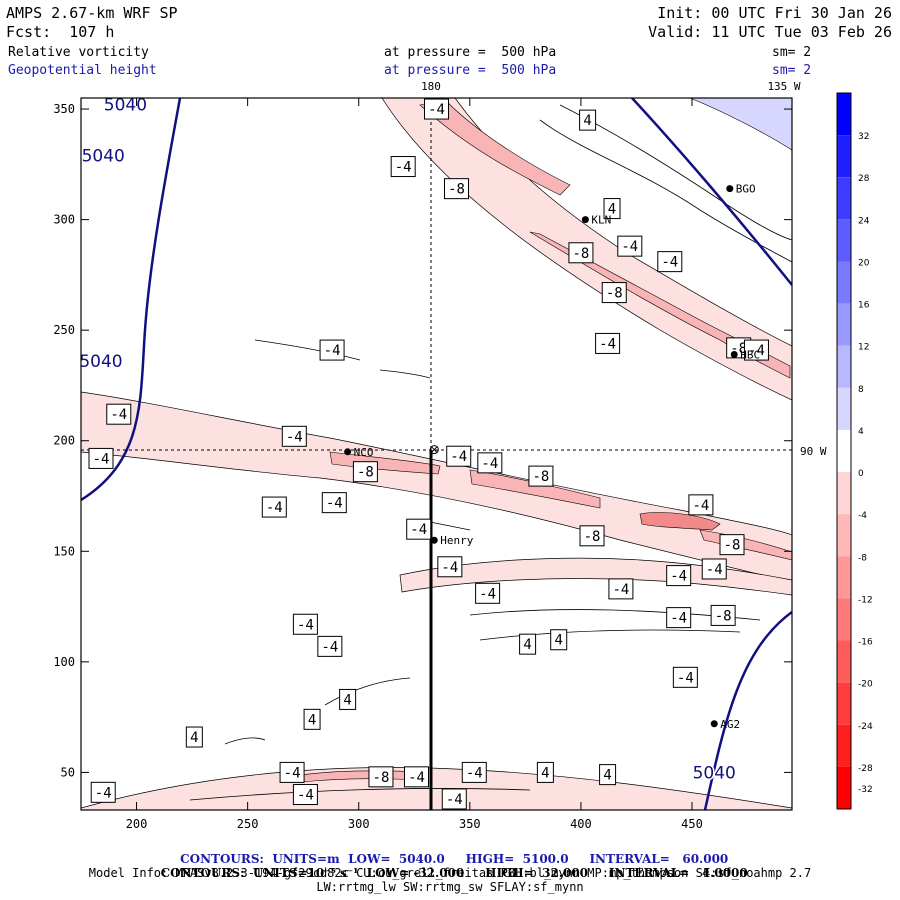 The width and height of the screenshot is (900, 900). What do you see at coordinates (865, 643) in the screenshot?
I see `colorbar-tick-label: -16` at bounding box center [865, 643].